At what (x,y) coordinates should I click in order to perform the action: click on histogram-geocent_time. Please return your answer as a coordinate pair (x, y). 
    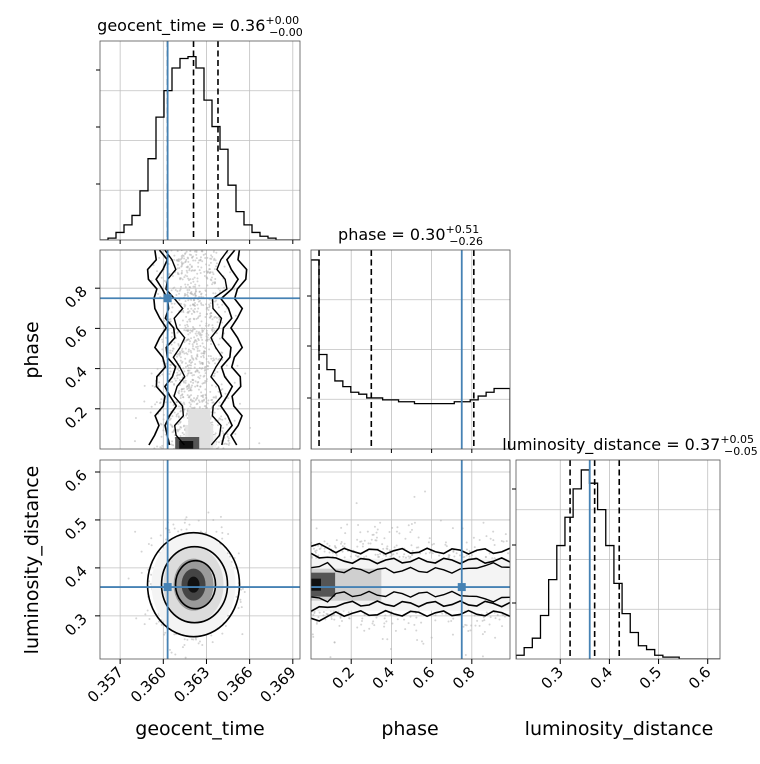
    Looking at the image, I should click on (200, 147).